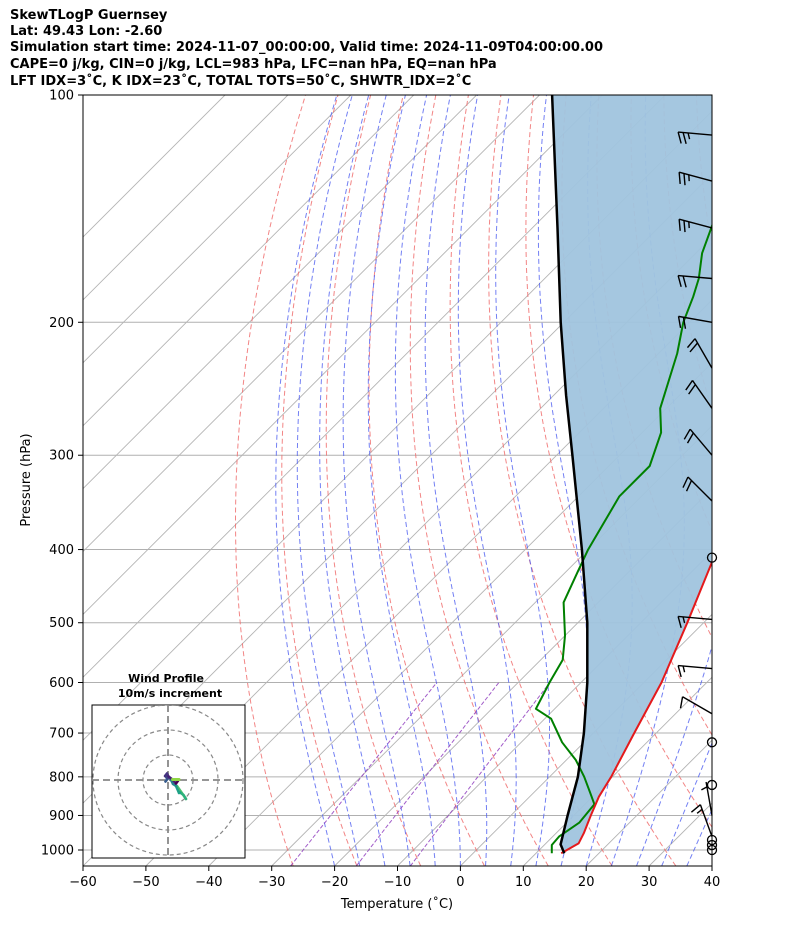 This screenshot has width=794, height=937. What do you see at coordinates (636, 707) in the screenshot?
I see `temperature-line` at bounding box center [636, 707].